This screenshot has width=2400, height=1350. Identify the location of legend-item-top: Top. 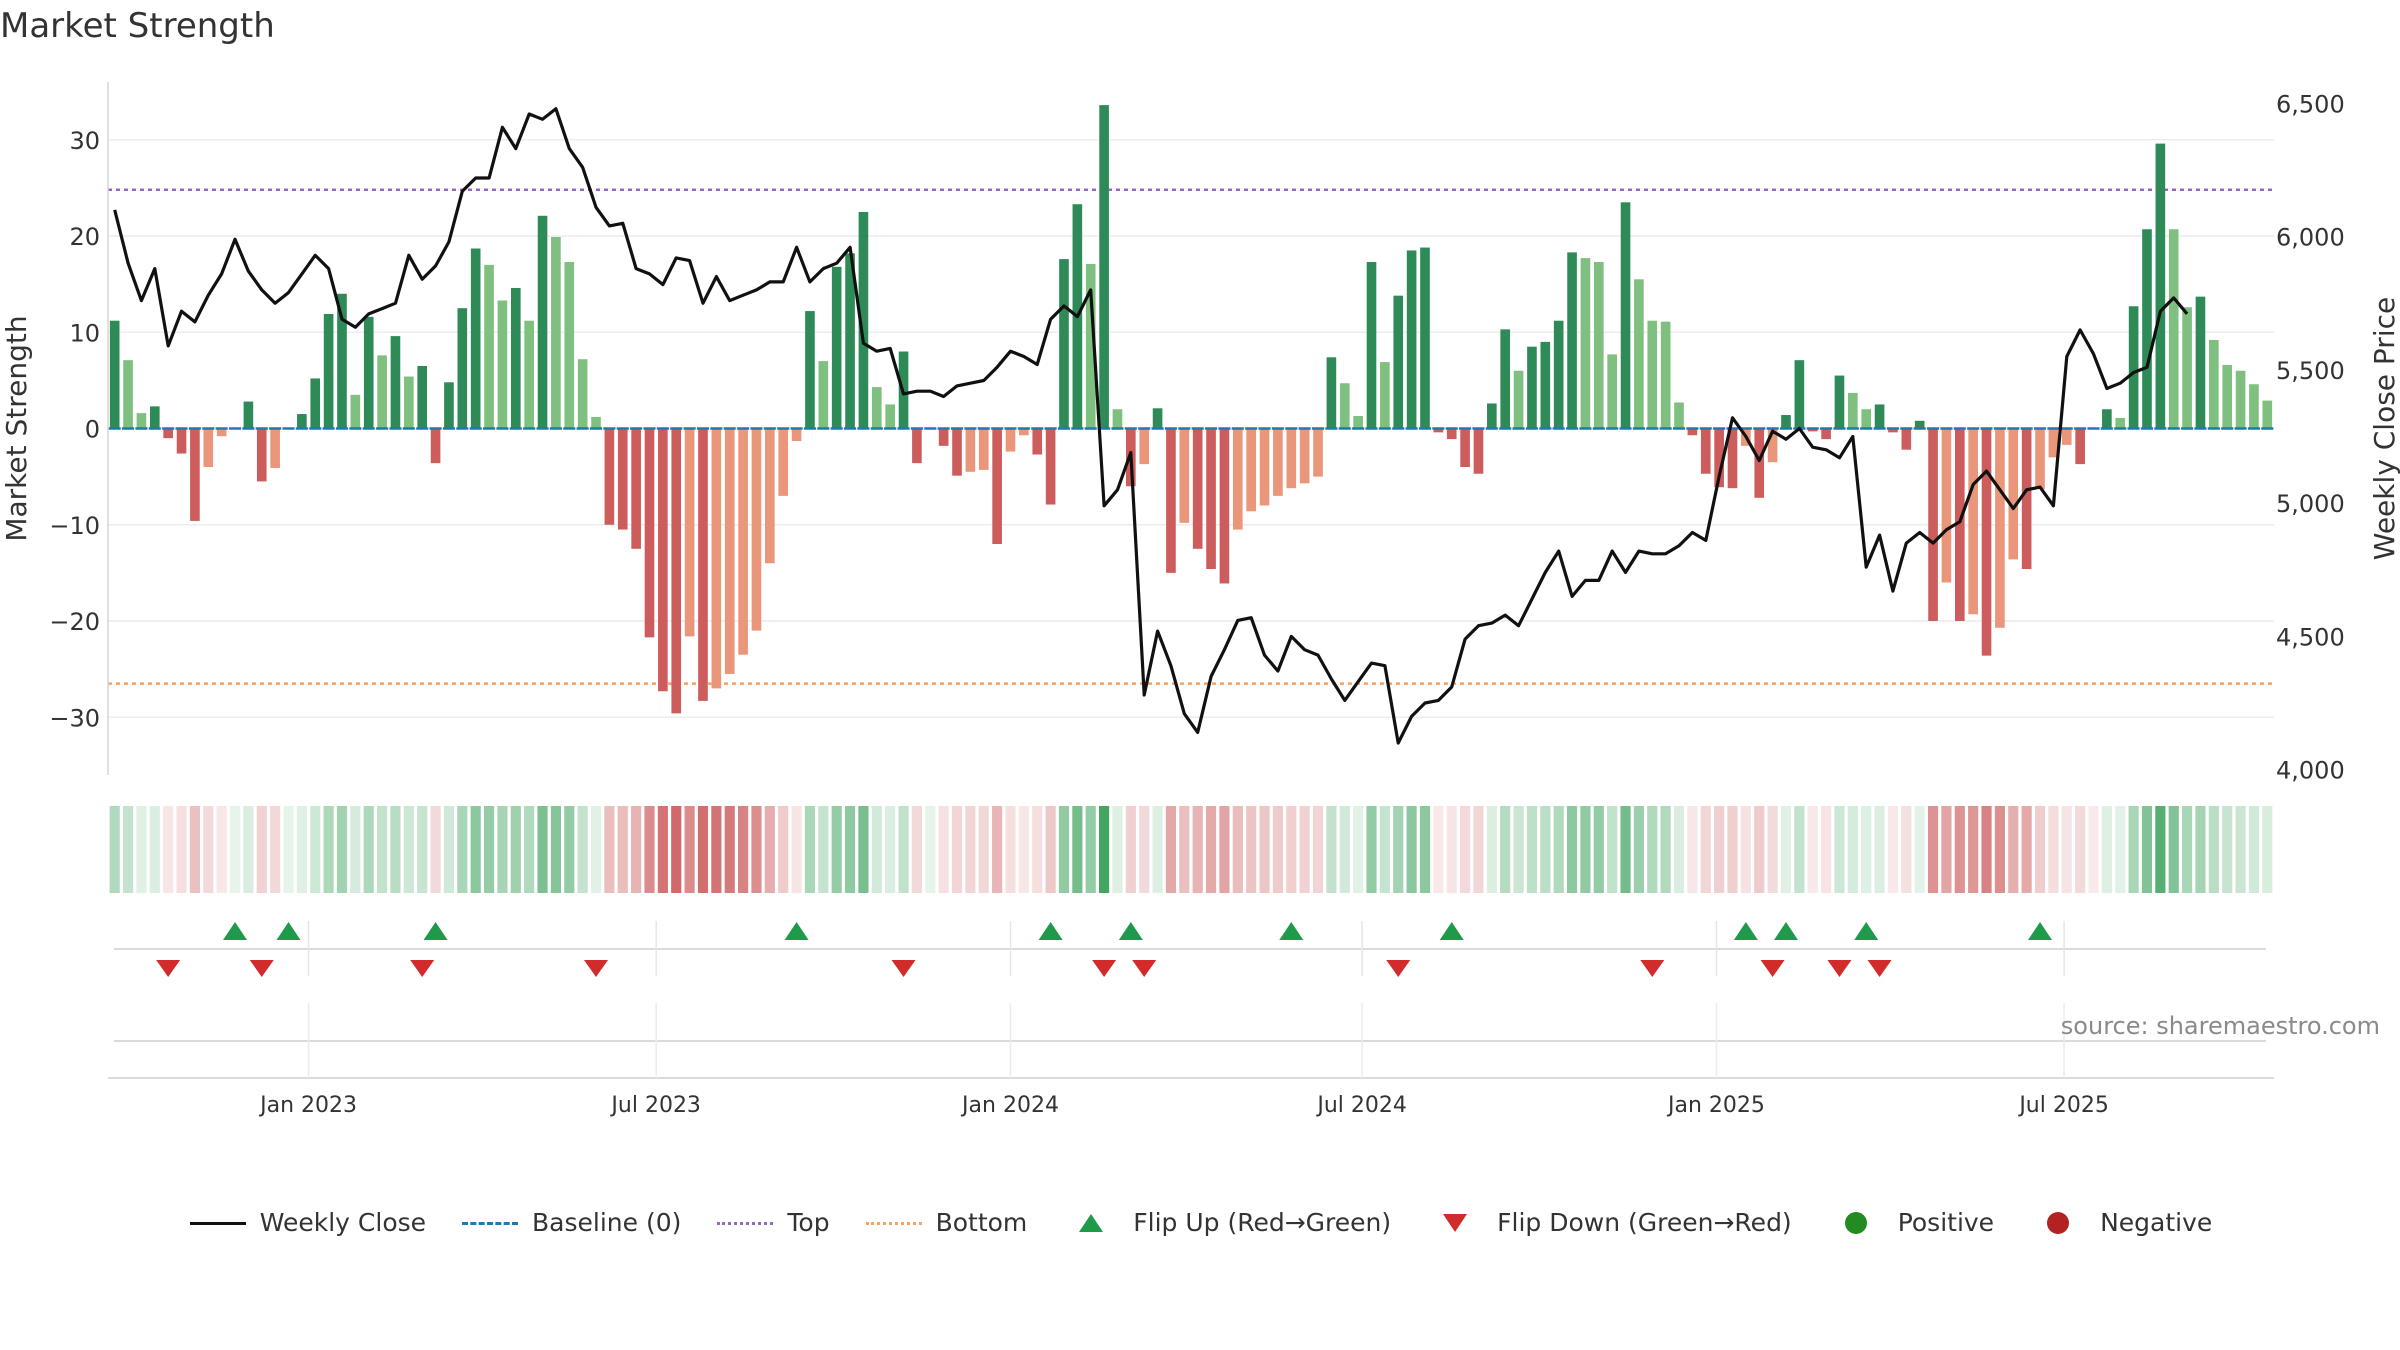
(772, 1222).